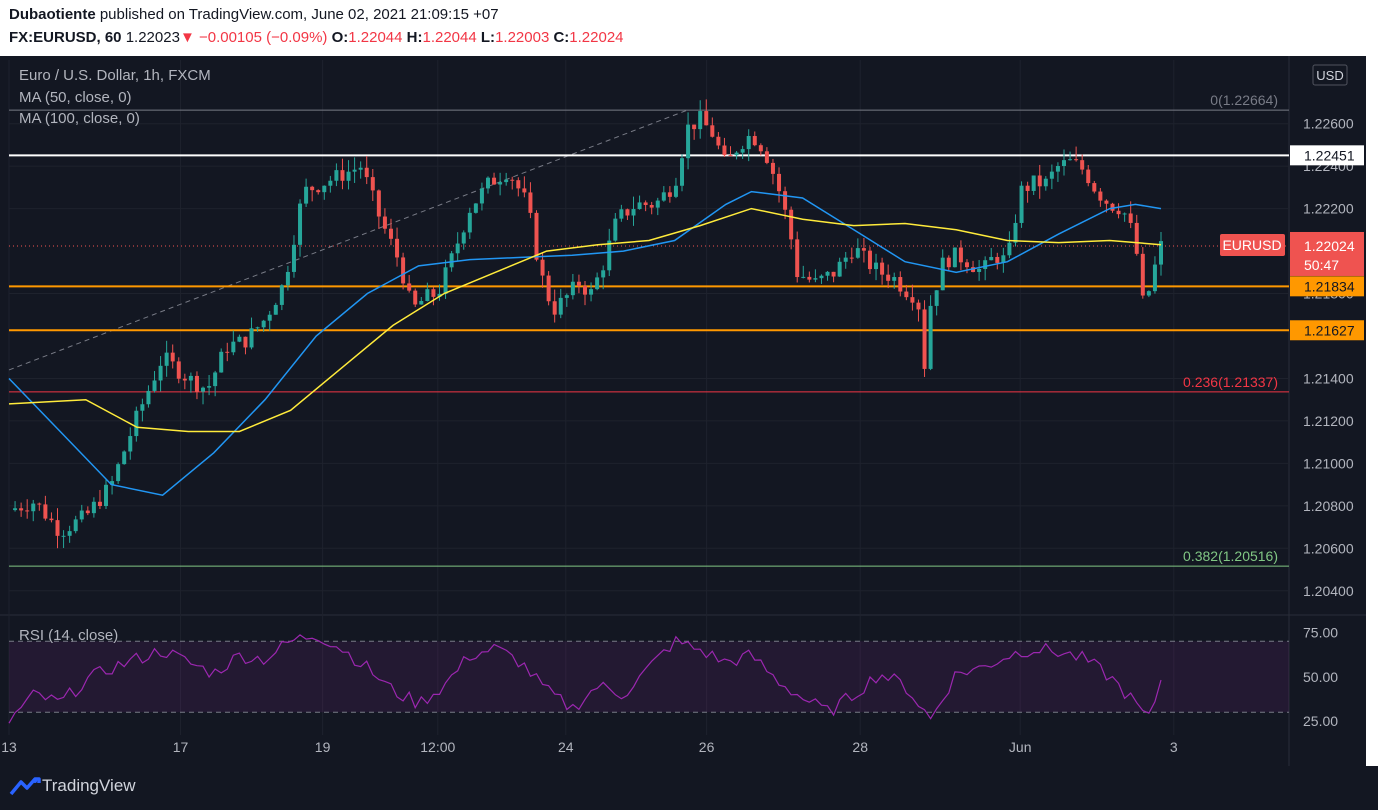  What do you see at coordinates (522, 37) in the screenshot?
I see `low-value: 1.22003` at bounding box center [522, 37].